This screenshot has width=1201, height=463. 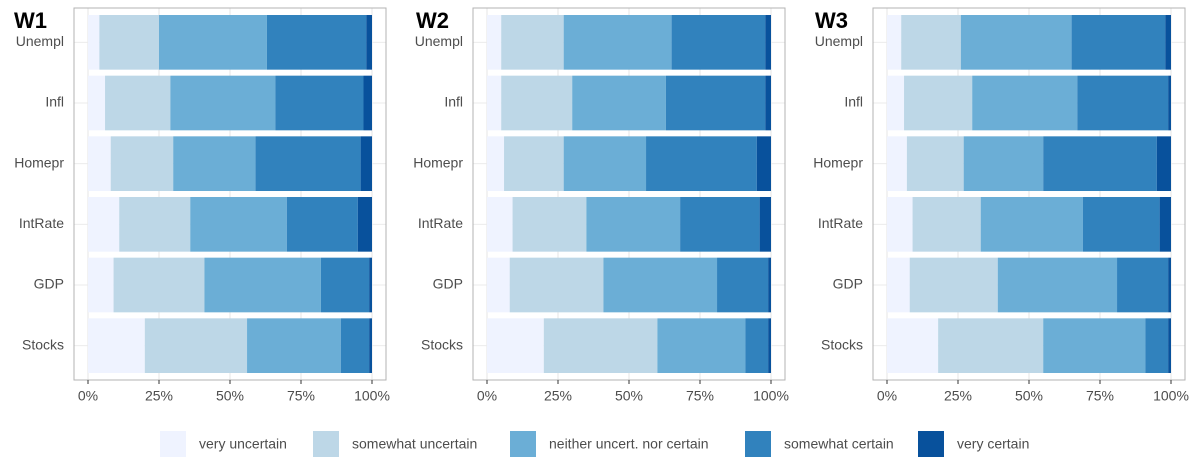 I want to click on legend-label: neither uncert. nor certain, so click(x=629, y=444).